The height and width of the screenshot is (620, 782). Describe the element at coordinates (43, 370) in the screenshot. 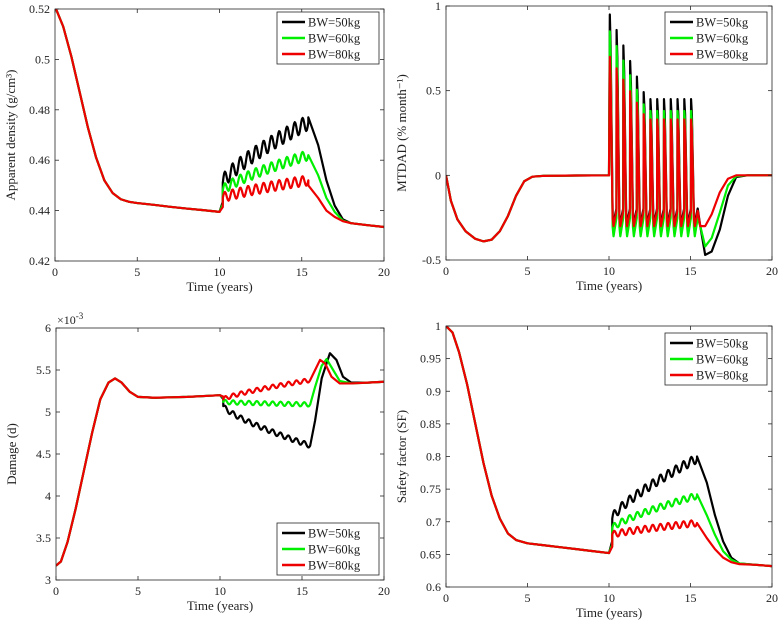

I see `y-tick-label: 5.5` at that location.